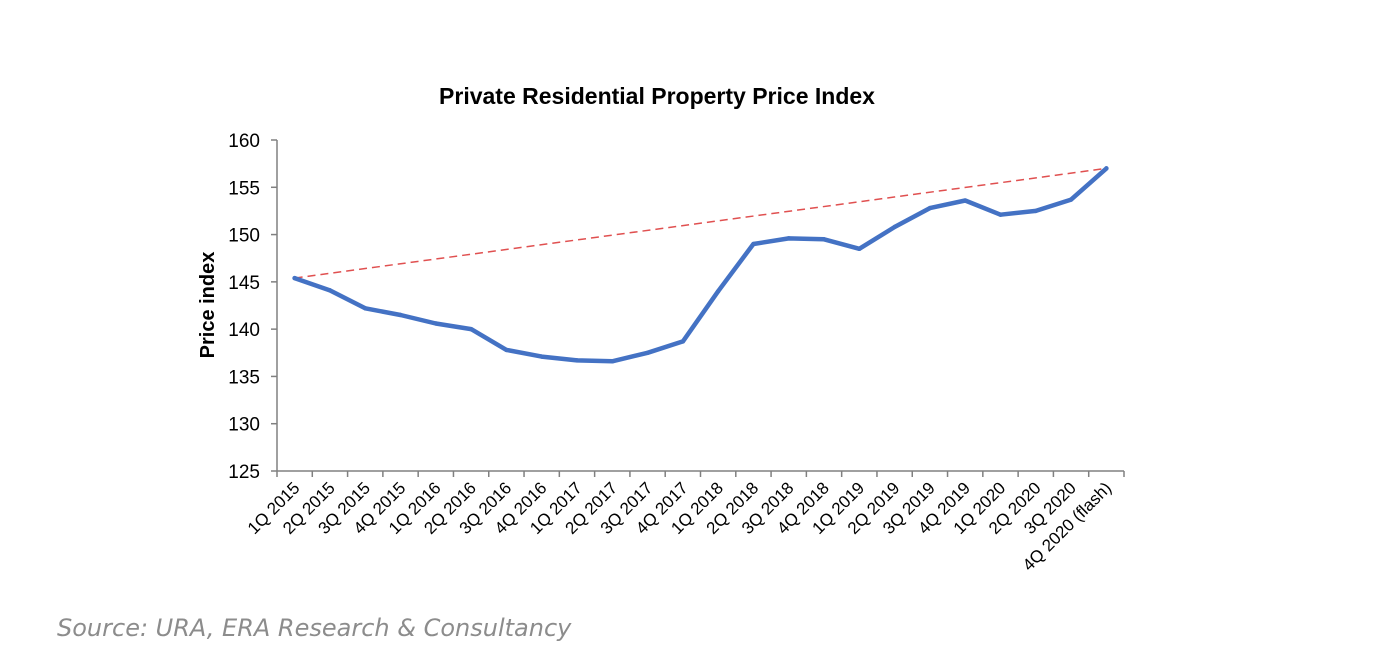 This screenshot has width=1394, height=670. Describe the element at coordinates (244, 472) in the screenshot. I see `y-tick-label: 125` at that location.